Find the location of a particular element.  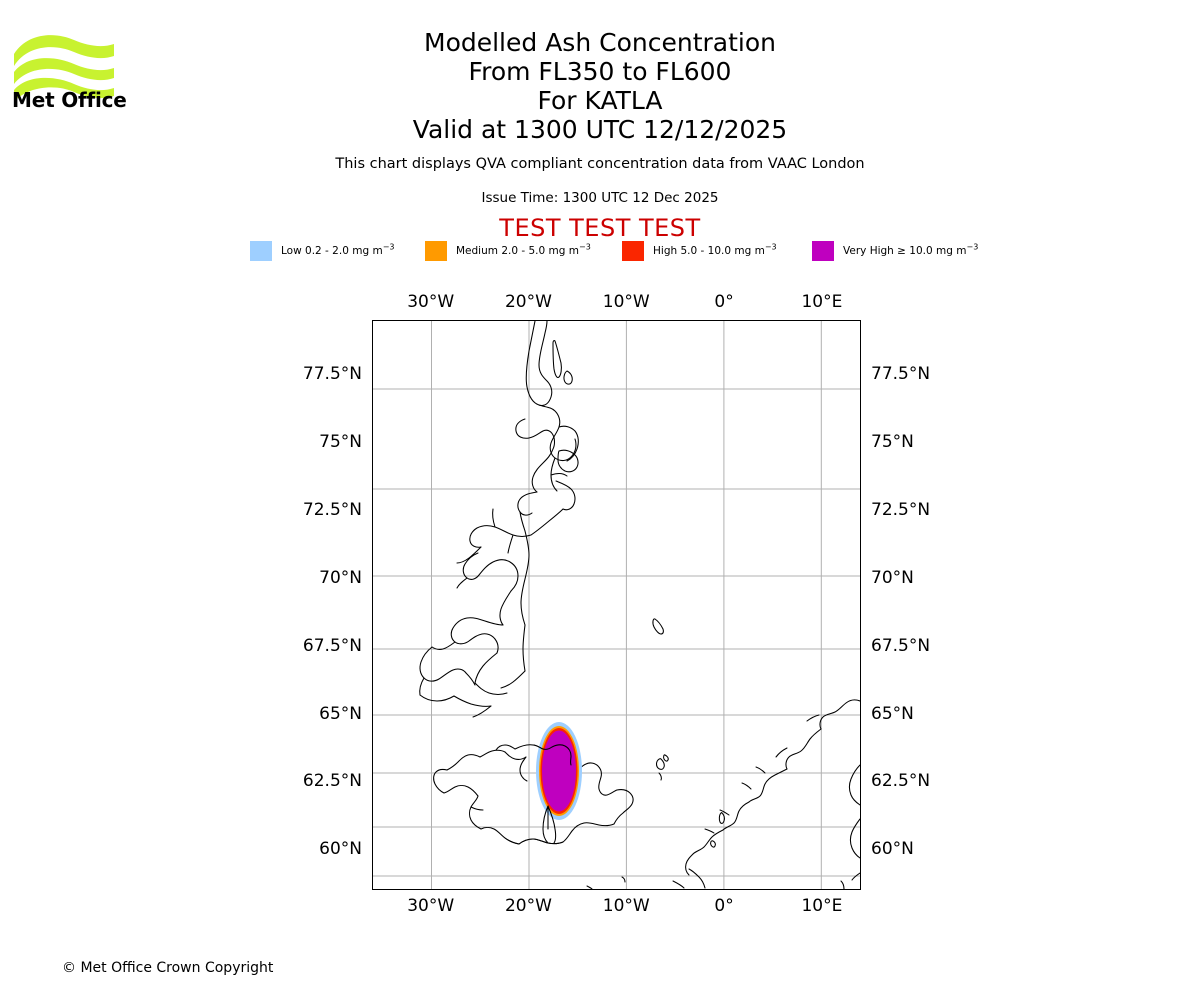

lon-tick-top-30°W: 30°W is located at coordinates (431, 302).